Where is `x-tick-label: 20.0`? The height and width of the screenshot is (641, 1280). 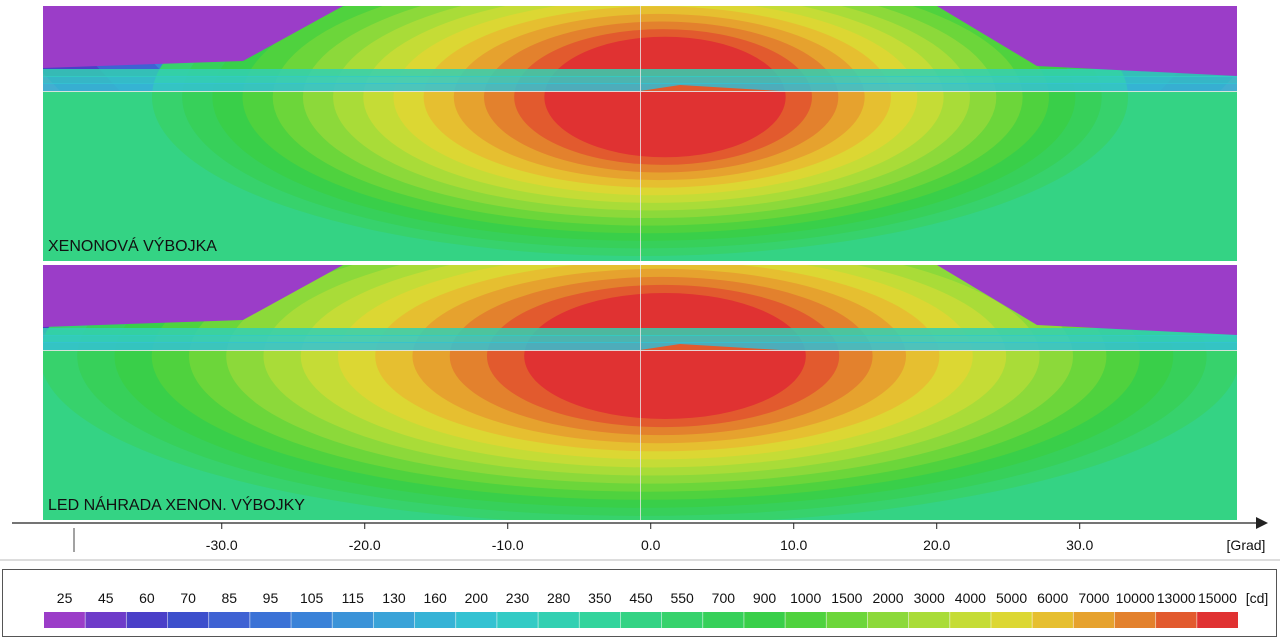
x-tick-label: 20.0 is located at coordinates (936, 545).